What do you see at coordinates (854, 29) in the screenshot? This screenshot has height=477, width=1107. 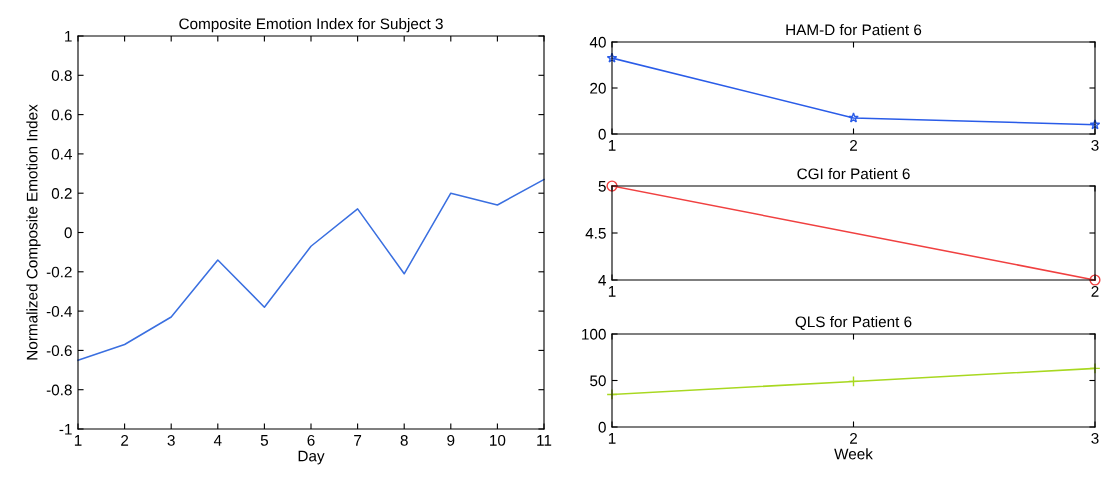 I see `chart-title: HAM-D for Patient 6` at bounding box center [854, 29].